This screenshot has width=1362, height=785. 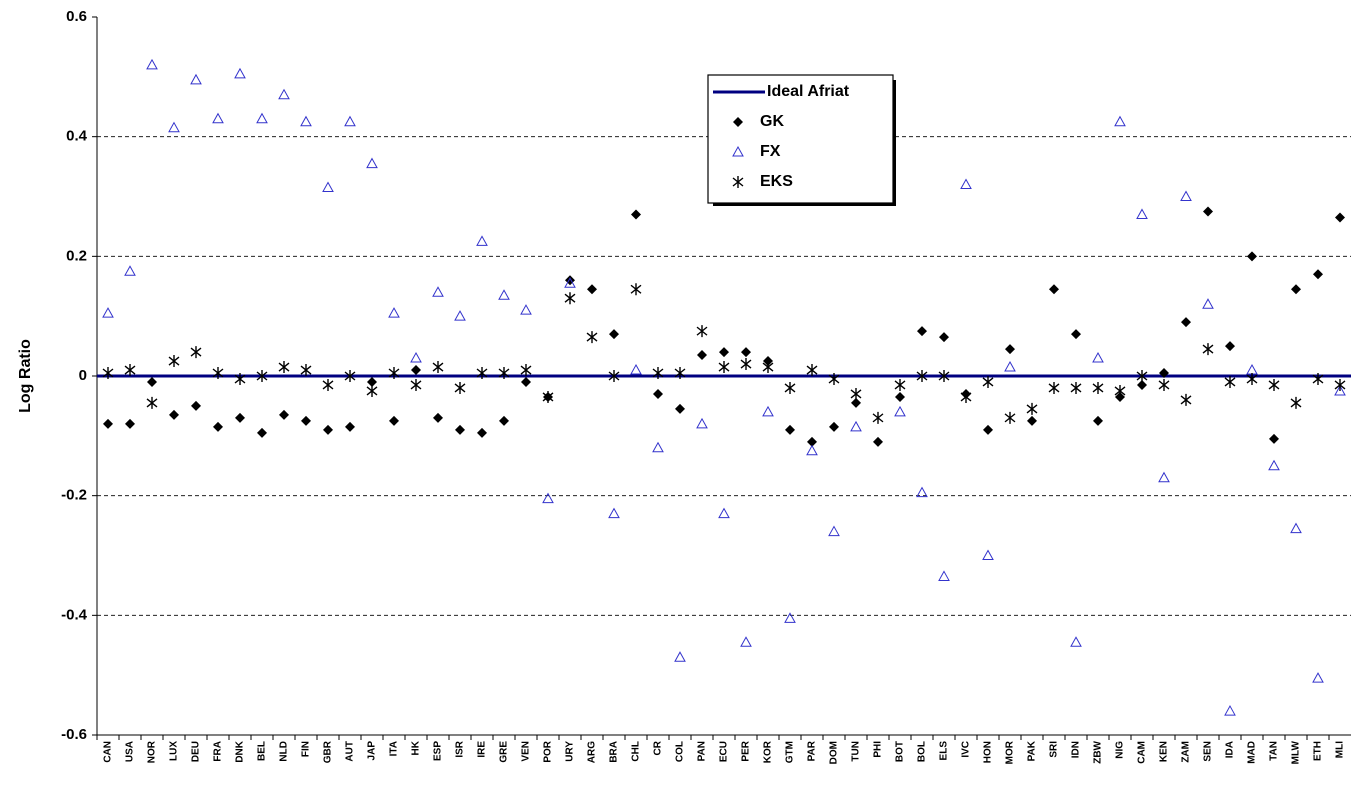 I want to click on y-tick-label: 0.2, so click(x=76, y=255).